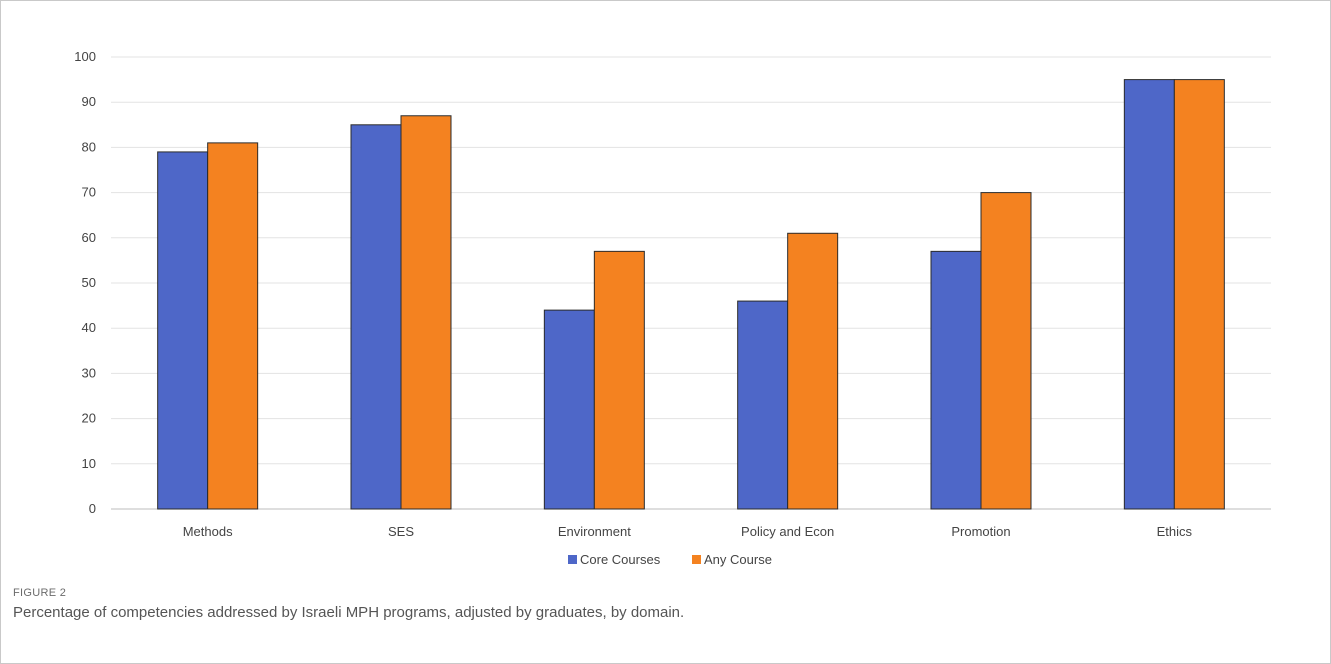 Image resolution: width=1331 pixels, height=664 pixels. What do you see at coordinates (787, 531) in the screenshot?
I see `x-tick-label: Policy and Econ` at bounding box center [787, 531].